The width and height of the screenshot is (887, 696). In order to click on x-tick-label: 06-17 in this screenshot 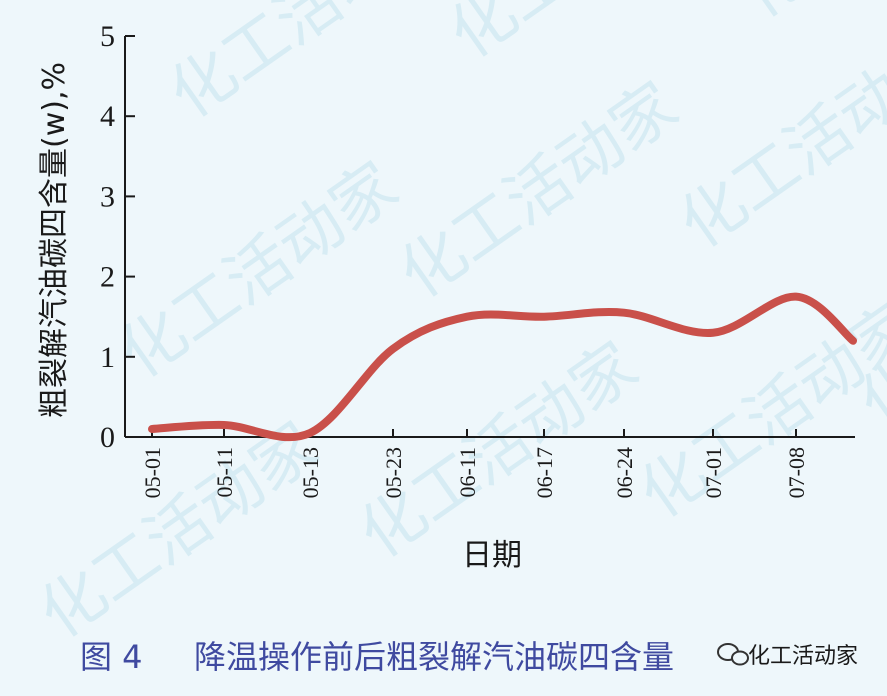, I will do `click(544, 472)`.